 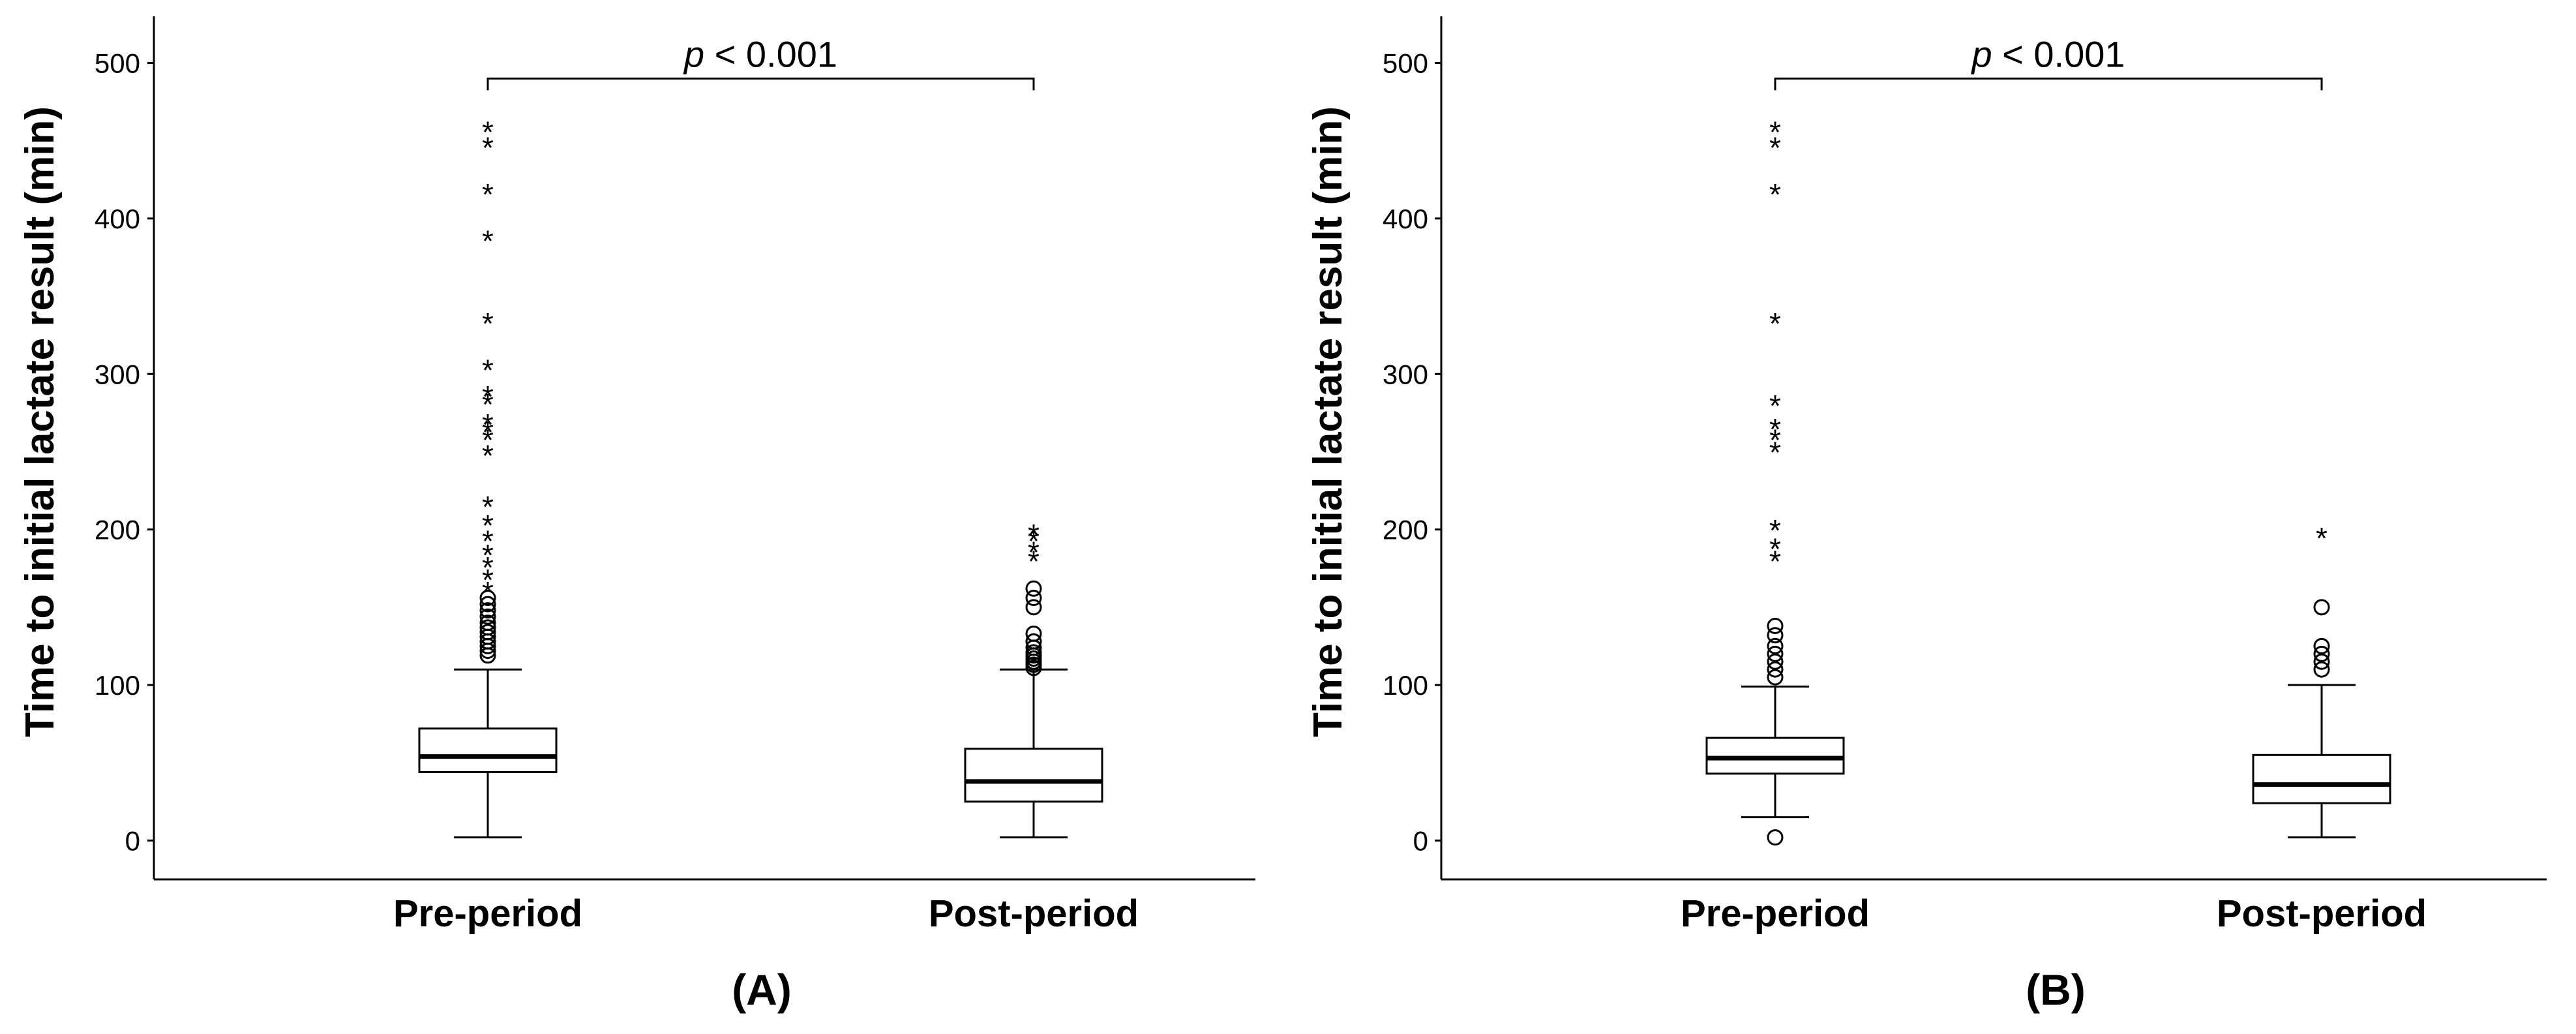 What do you see at coordinates (488, 477) in the screenshot?
I see `box-pre-period: *******************` at bounding box center [488, 477].